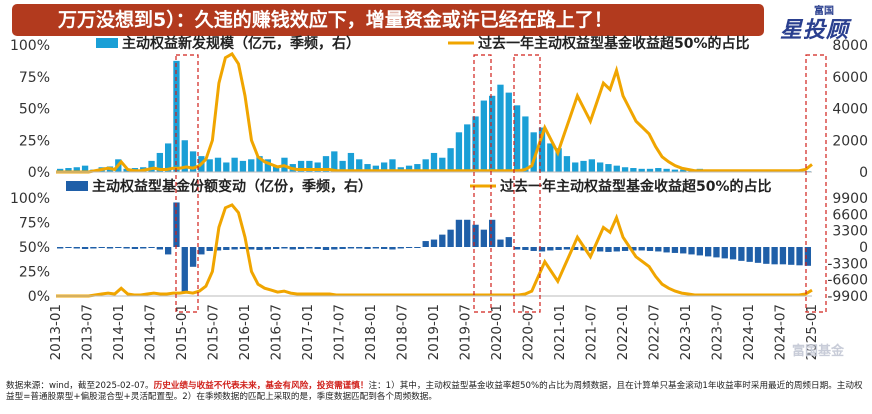 The width and height of the screenshot is (872, 414). I want to click on x-axis-tick-label: 2024-01, so click(749, 332).